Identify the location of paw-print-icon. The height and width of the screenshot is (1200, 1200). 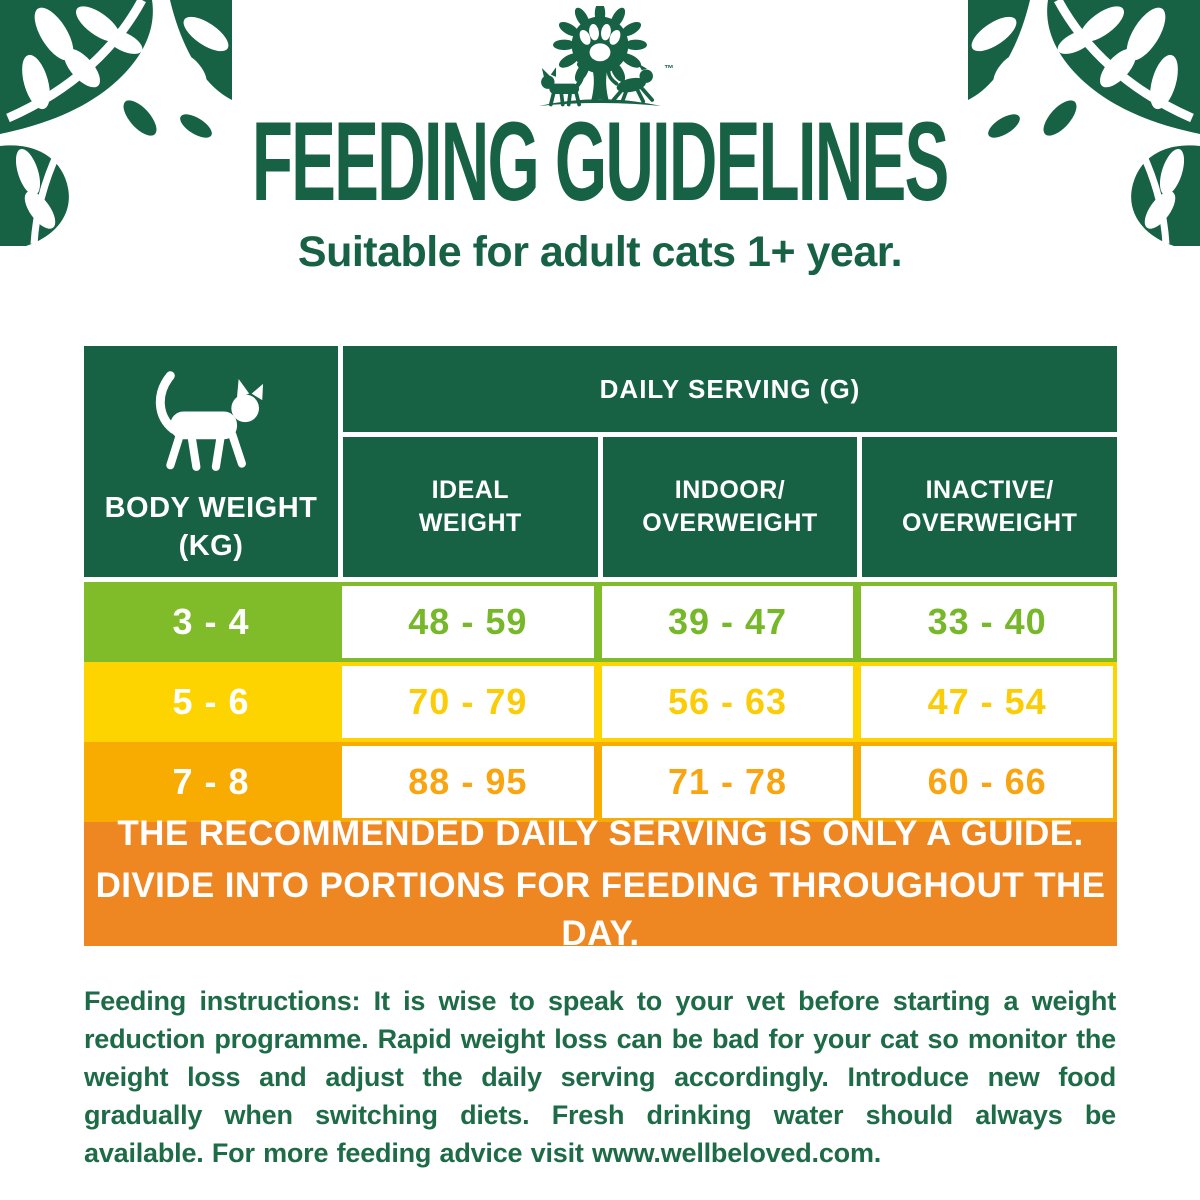
(600, 43).